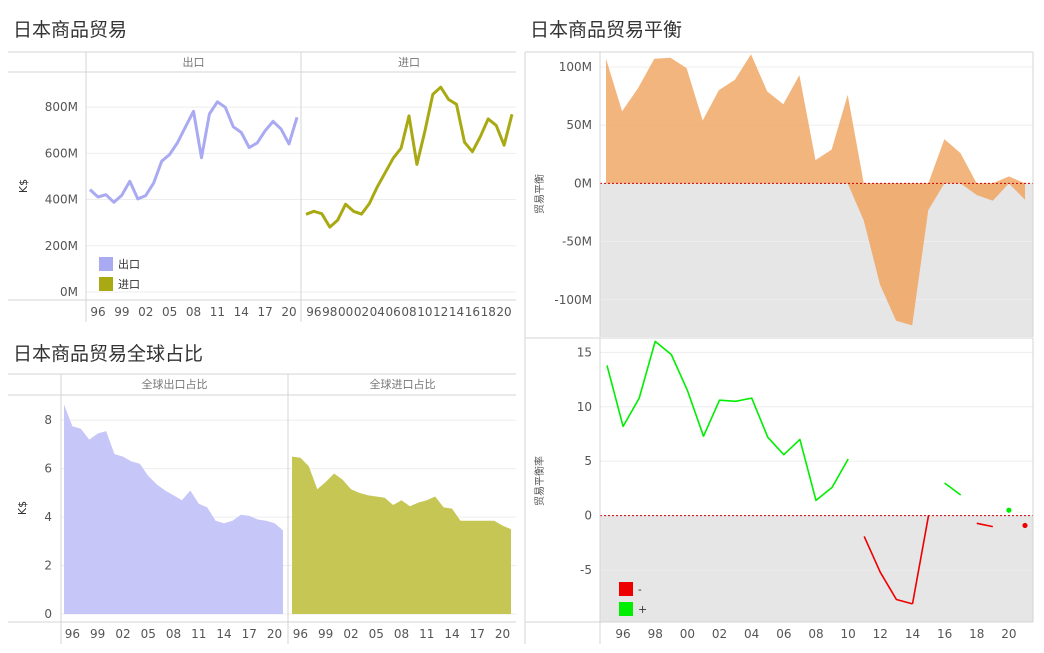  What do you see at coordinates (642, 609) in the screenshot?
I see `legend-positive-label: +` at bounding box center [642, 609].